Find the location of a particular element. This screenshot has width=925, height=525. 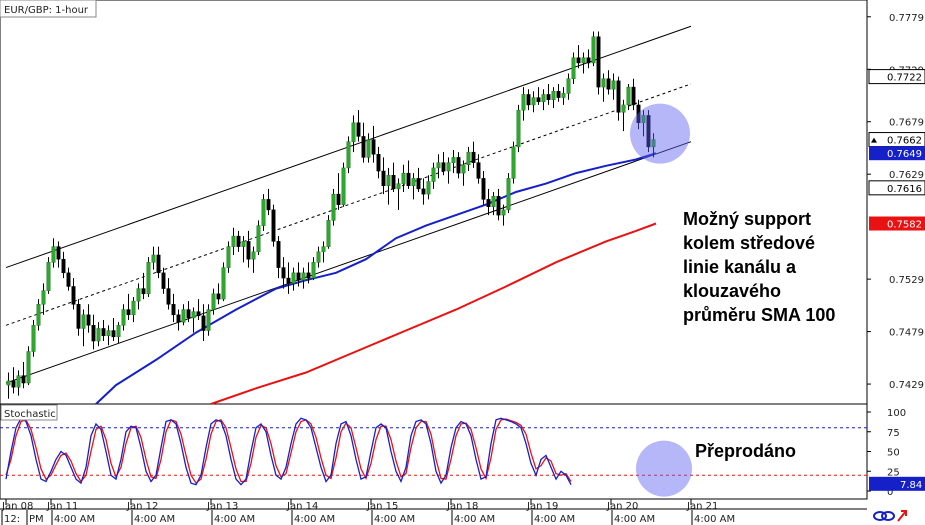

price-tick-label: 0.7429 is located at coordinates (906, 385).